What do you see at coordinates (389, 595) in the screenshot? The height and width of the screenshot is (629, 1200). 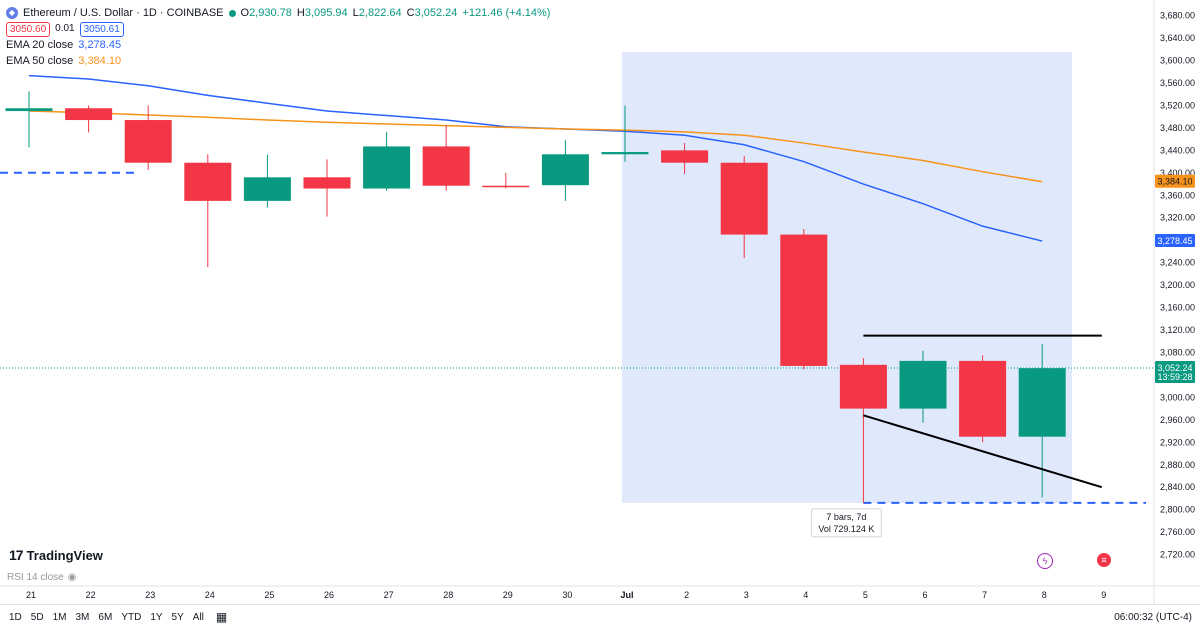 I see `x-tick-label: 27` at bounding box center [389, 595].